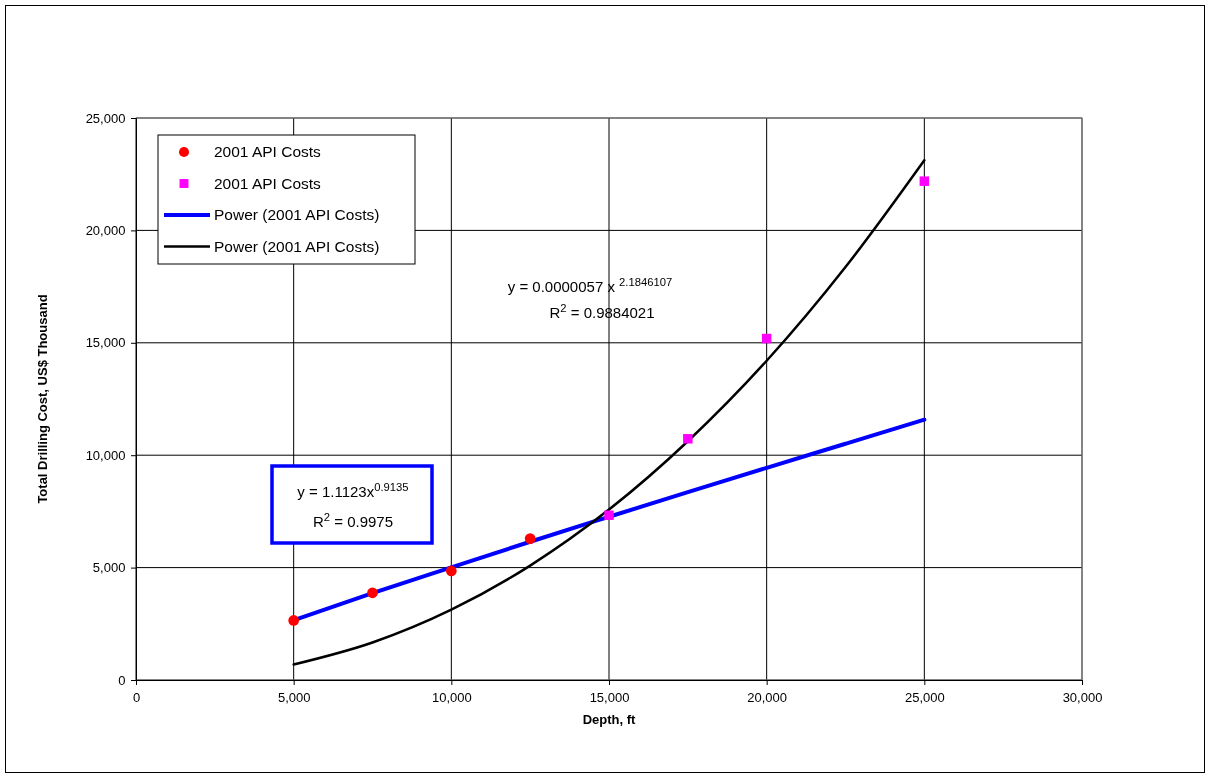 The image size is (1211, 778). I want to click on annotation: R$^{2}$ = 0.9884021, so click(602, 311).